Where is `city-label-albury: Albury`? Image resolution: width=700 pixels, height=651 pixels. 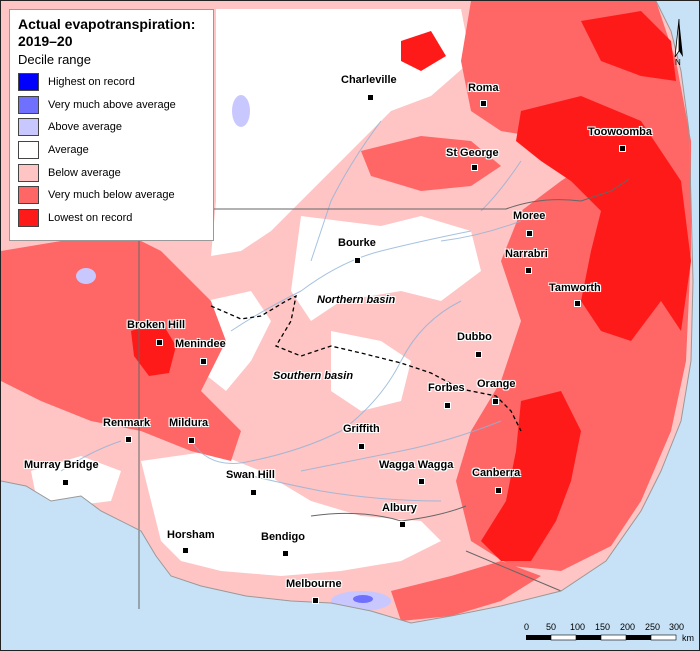
city-label-albury: Albury is located at coordinates (399, 508).